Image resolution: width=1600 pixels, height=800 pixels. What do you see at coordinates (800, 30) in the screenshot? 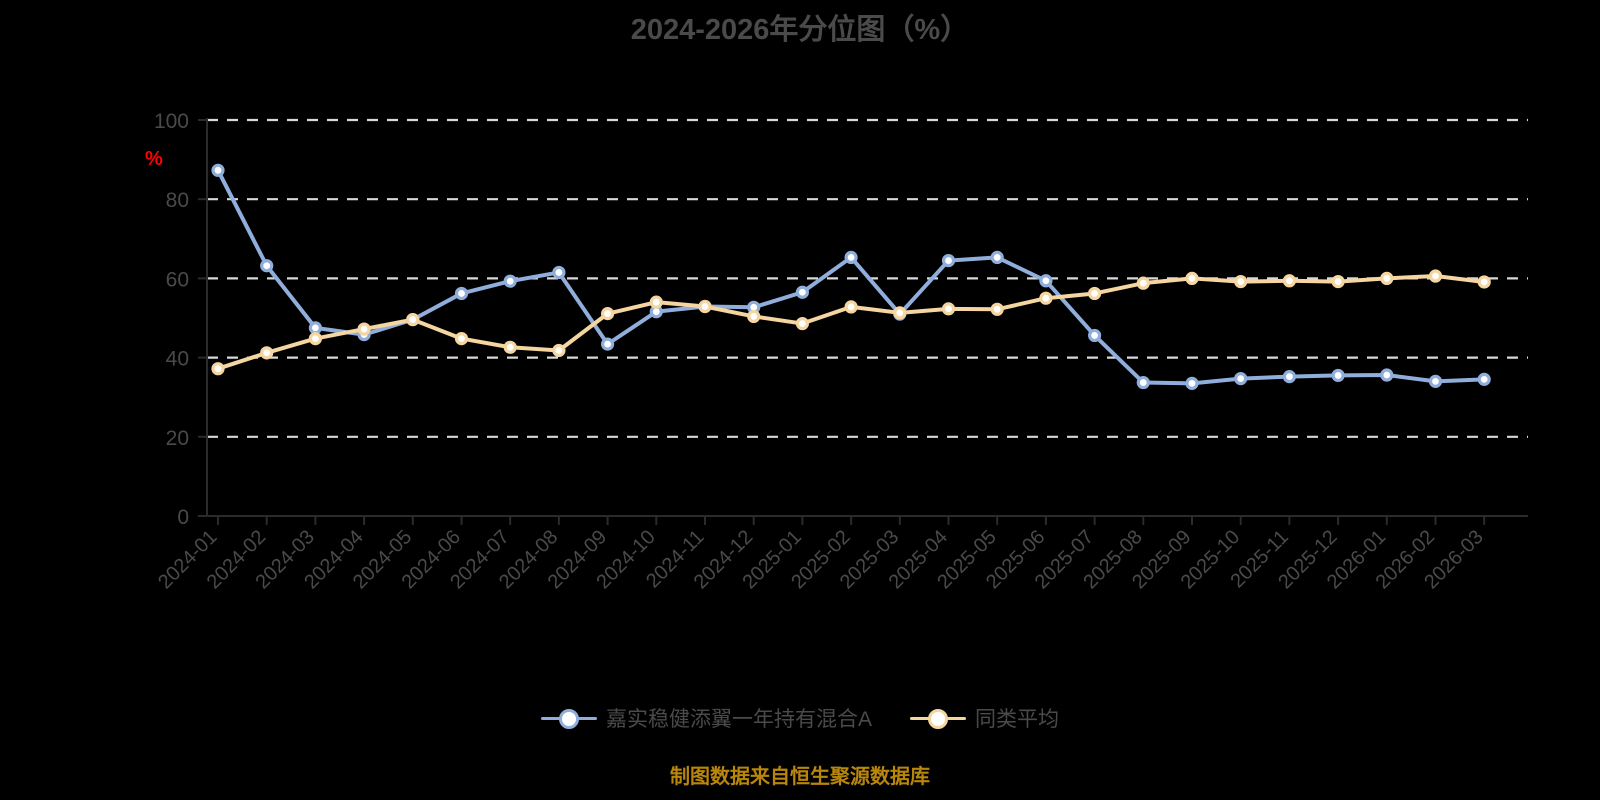
I see `chart-title: 2024-2026年分位图（%）` at bounding box center [800, 30].